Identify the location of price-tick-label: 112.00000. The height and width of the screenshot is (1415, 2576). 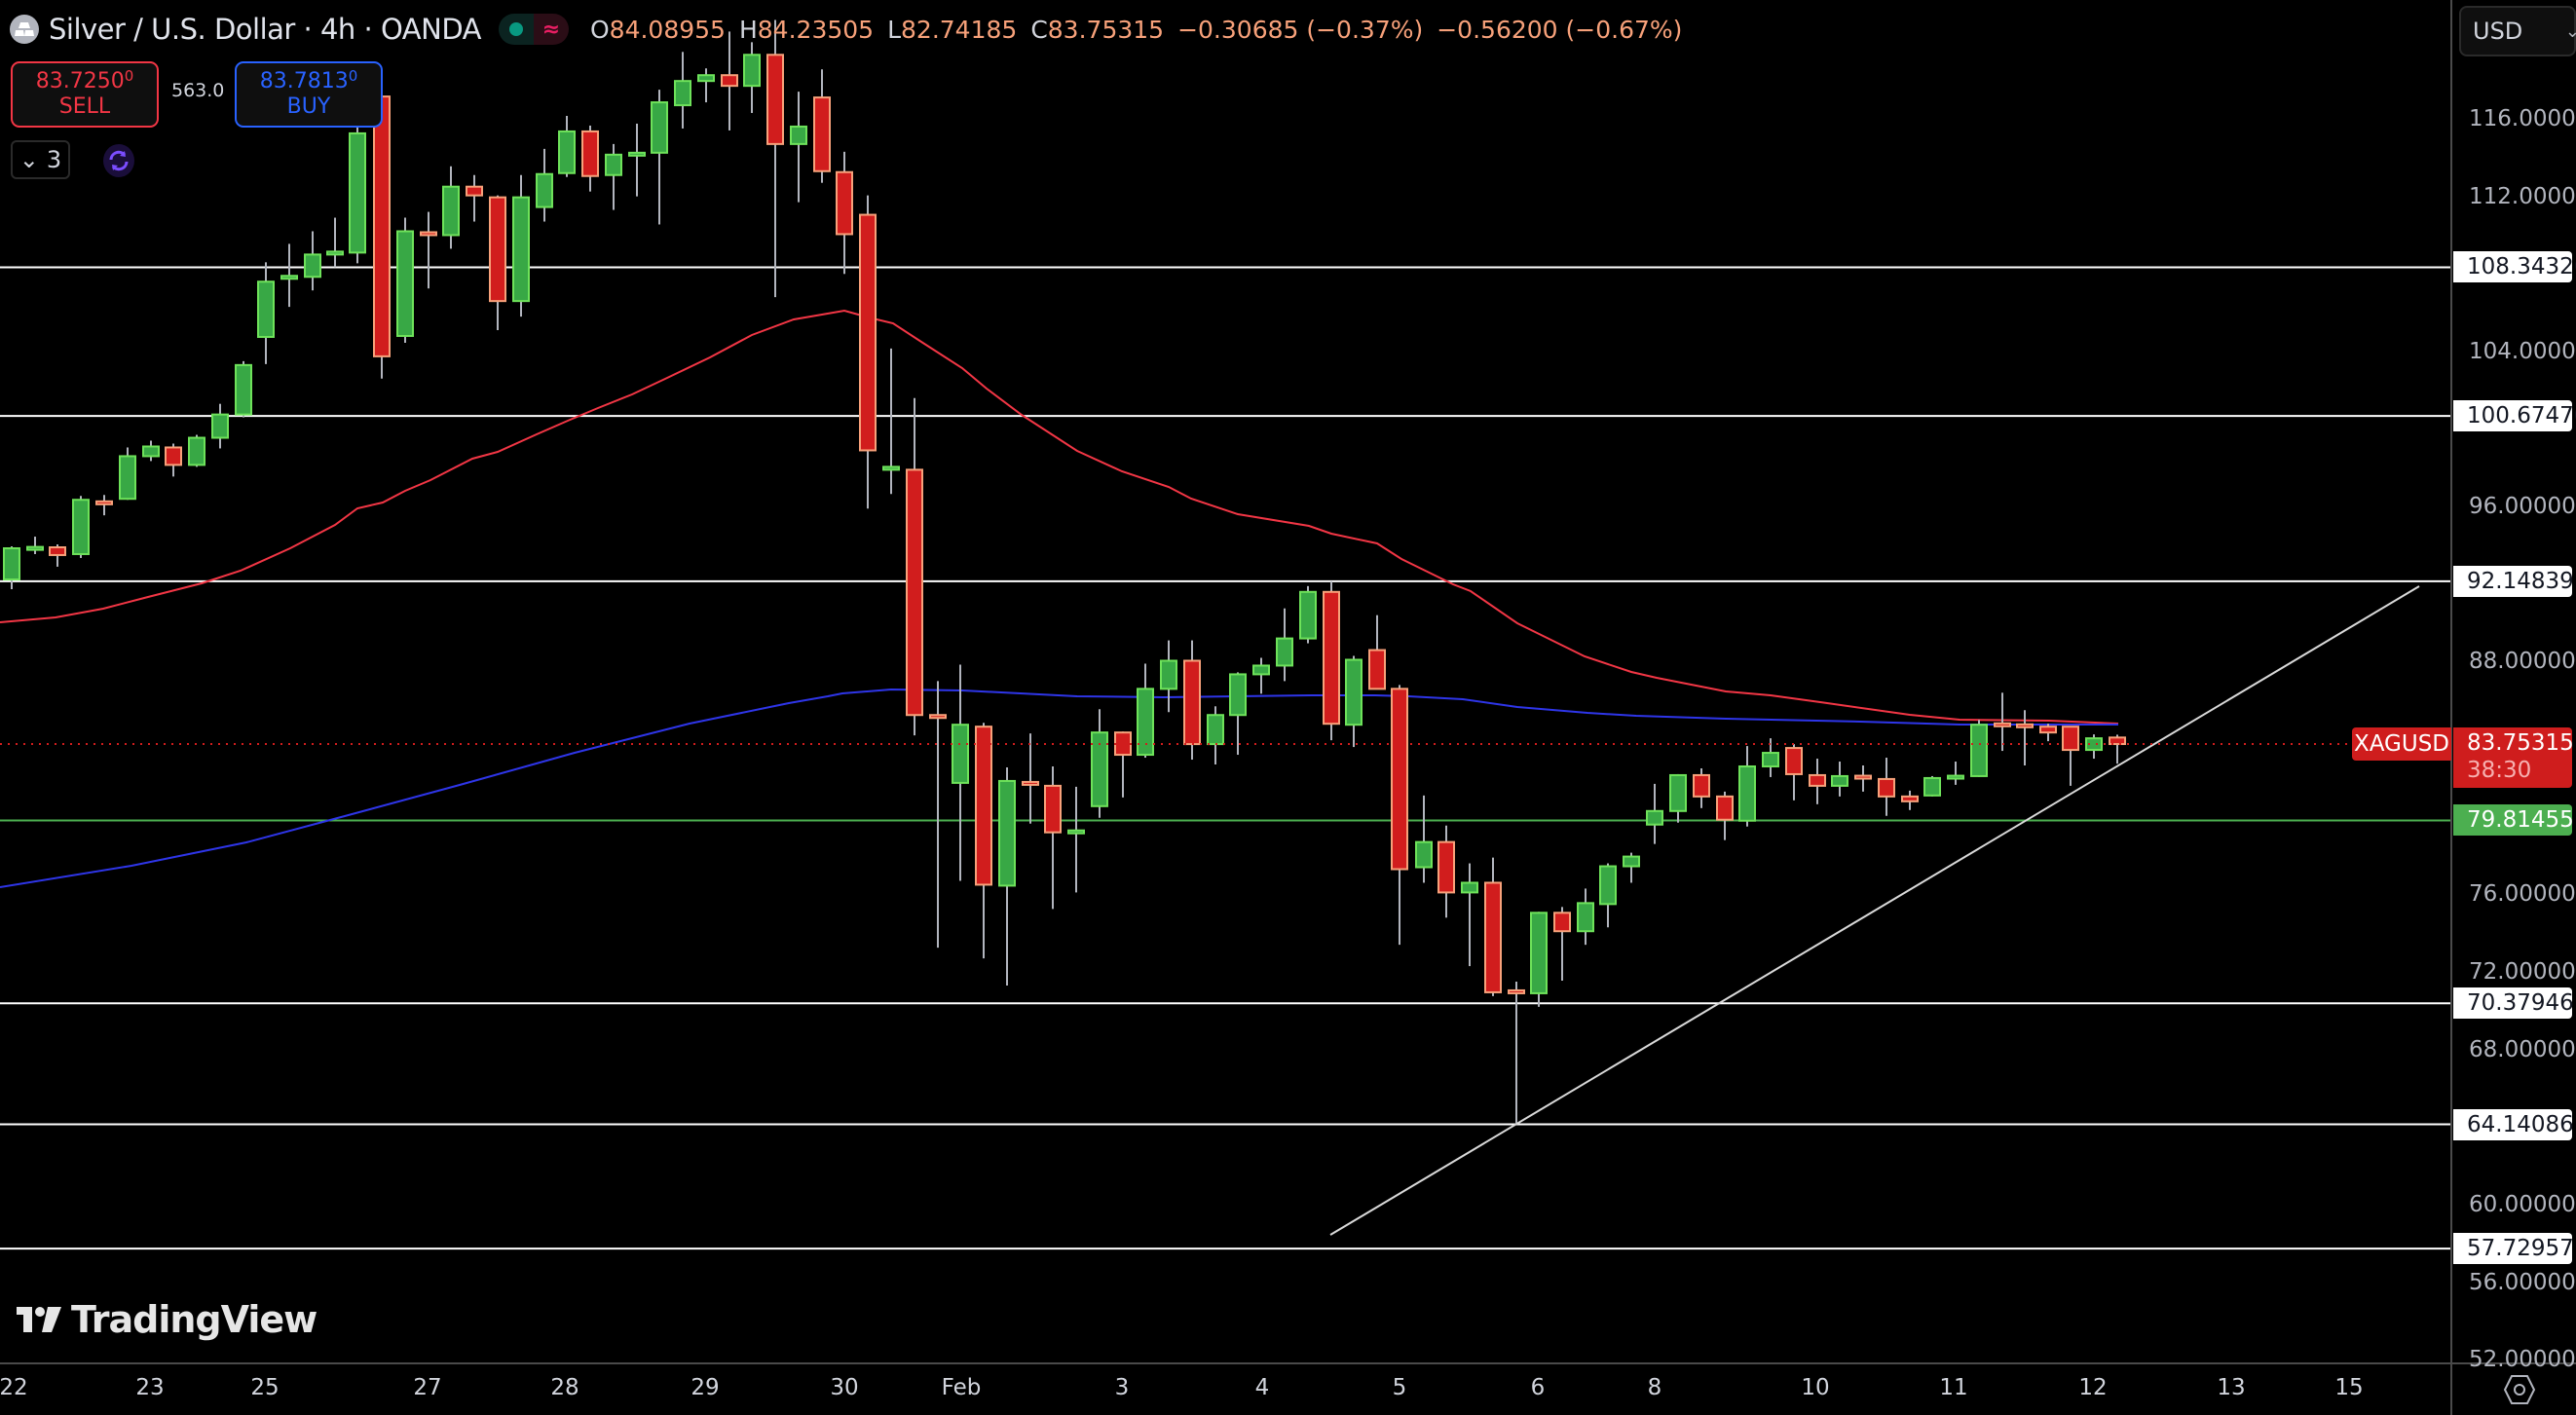
(2522, 196).